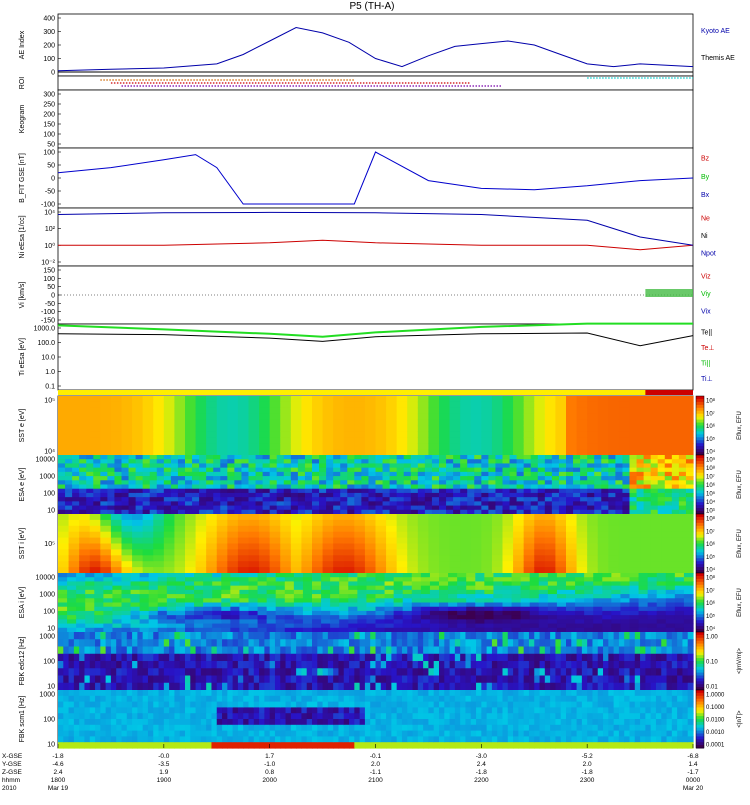 Image resolution: width=750 pixels, height=805 pixels. Describe the element at coordinates (710, 590) in the screenshot. I see `colorbar-label-esa_i: 10⁷` at that location.